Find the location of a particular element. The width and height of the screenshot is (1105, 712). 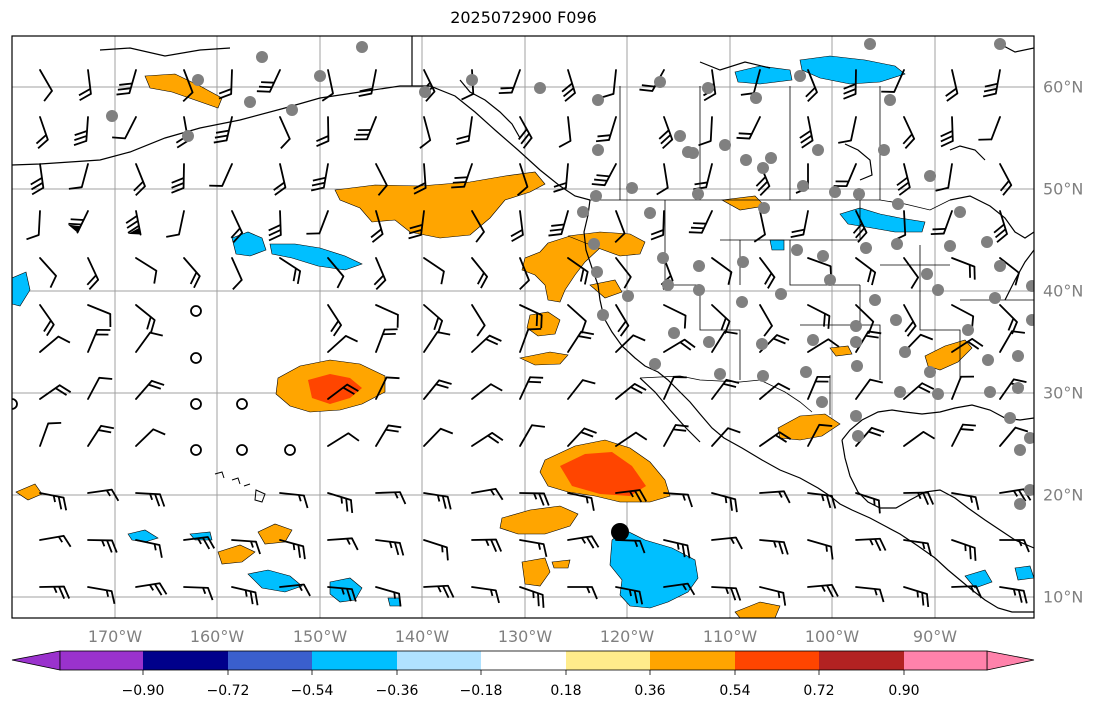

lat-label: 40°N is located at coordinates (1063, 291).